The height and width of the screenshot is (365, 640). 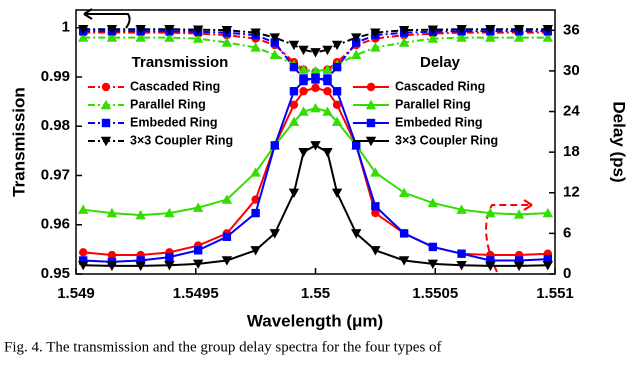 I want to click on y-axis-label: Transmission, so click(x=18, y=142).